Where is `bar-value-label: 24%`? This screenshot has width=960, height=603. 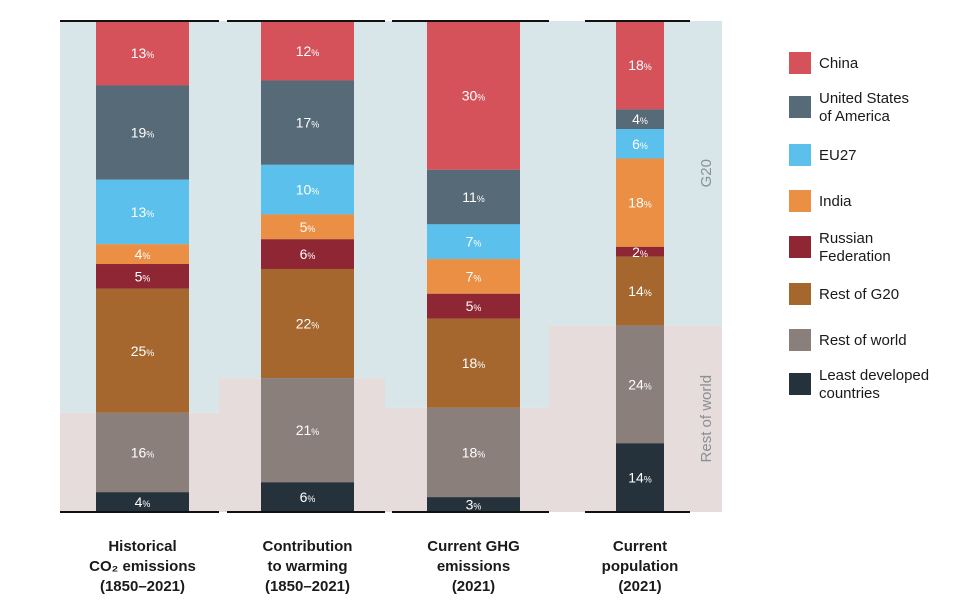
bar-value-label: 24% is located at coordinates (640, 384).